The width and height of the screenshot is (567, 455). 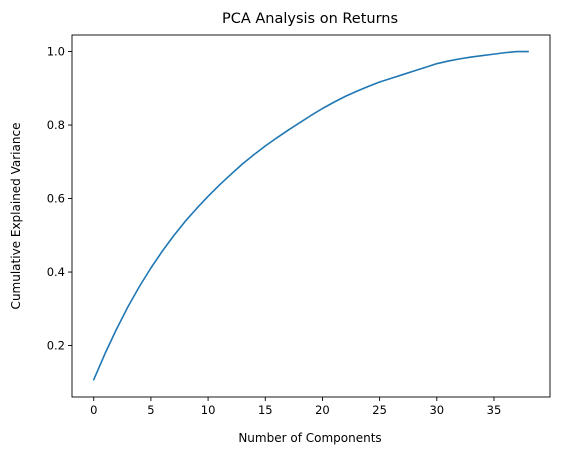 I want to click on x-tick-label: 0, so click(x=93, y=410).